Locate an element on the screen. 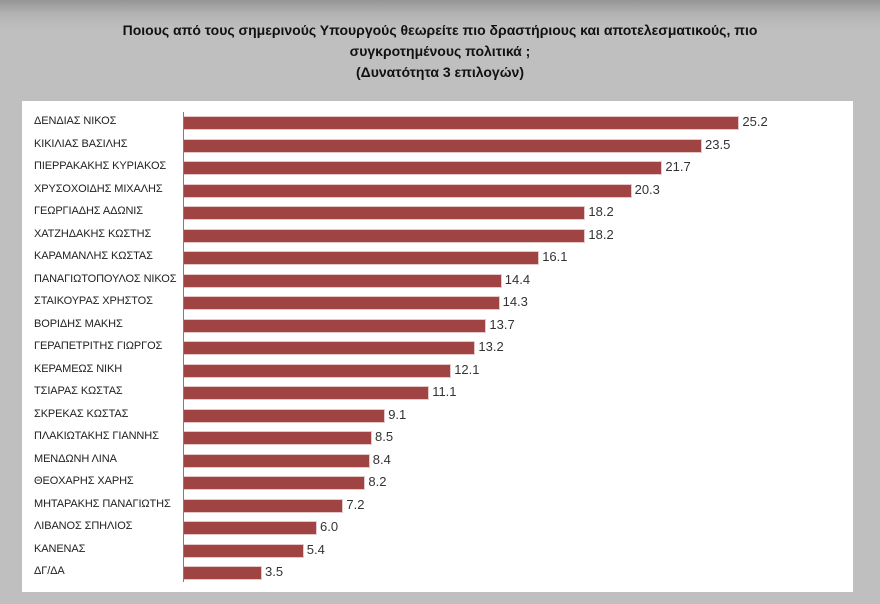  bar-category-label: ΚΑΡΑΜΑΝΛΗΣ ΚΩΣΤΑΣ is located at coordinates (93, 256).